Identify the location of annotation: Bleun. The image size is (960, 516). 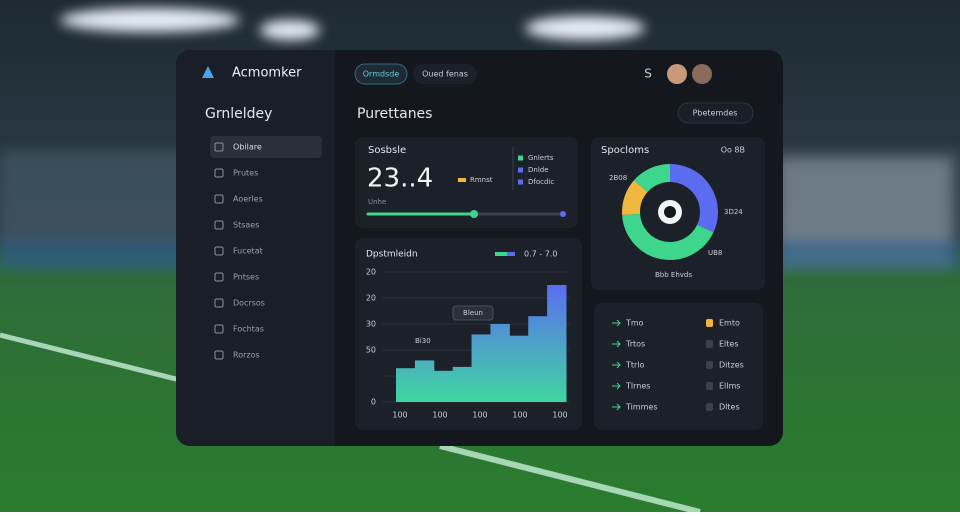
(473, 313).